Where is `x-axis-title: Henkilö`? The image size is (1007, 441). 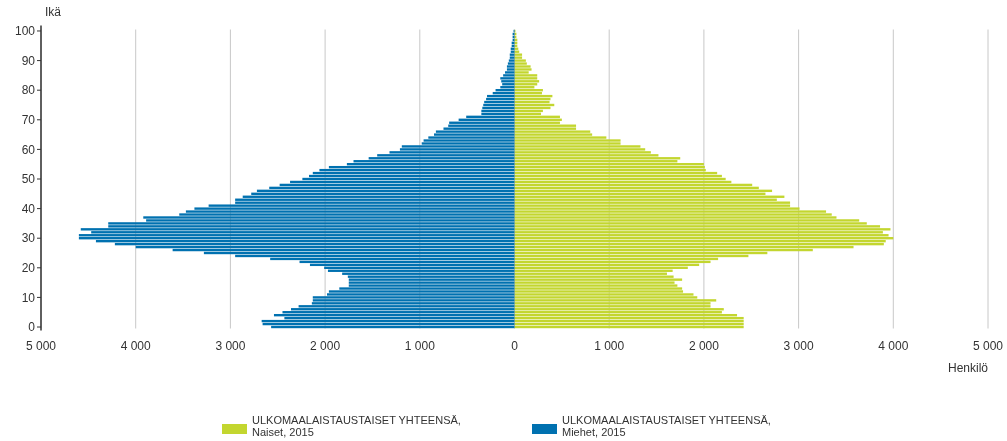
x-axis-title: Henkilö is located at coordinates (968, 368).